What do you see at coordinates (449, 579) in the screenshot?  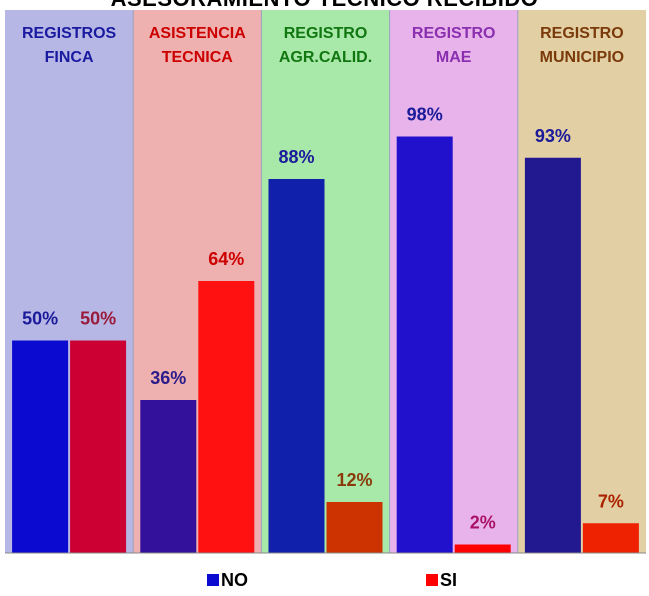 I see `legend-label-si: SI` at bounding box center [449, 579].